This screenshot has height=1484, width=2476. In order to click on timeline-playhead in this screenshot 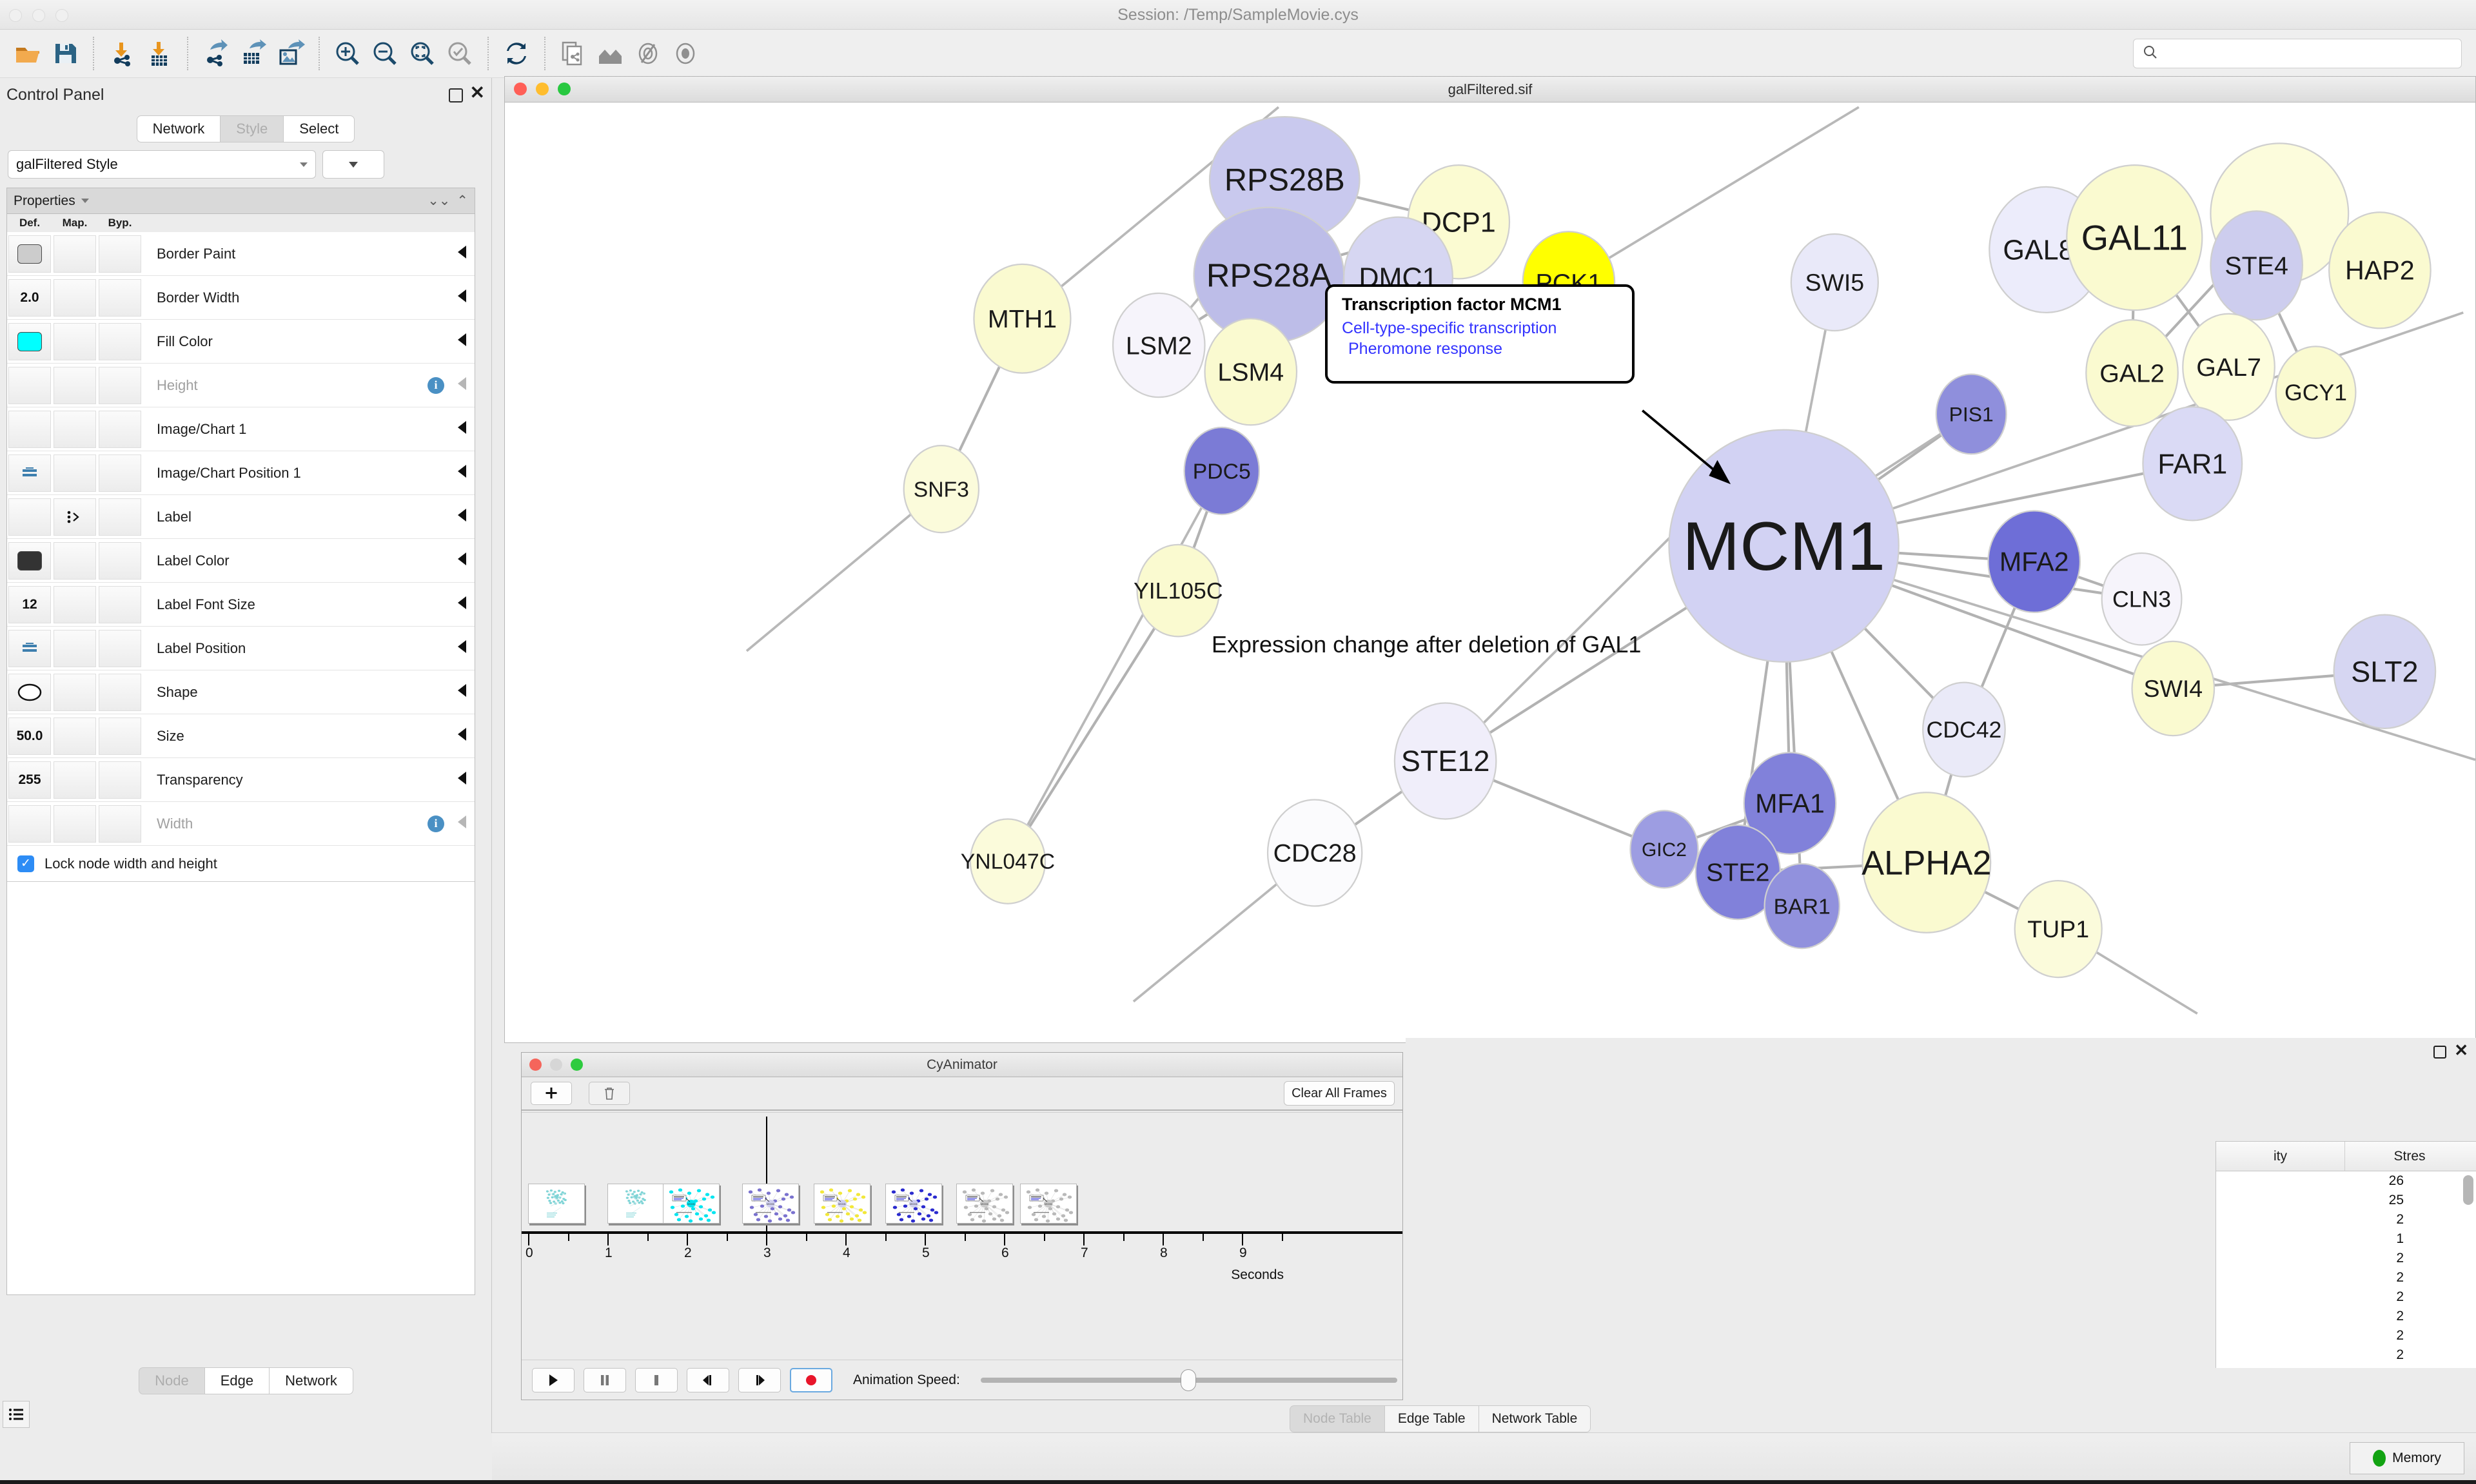, I will do `click(766, 1181)`.